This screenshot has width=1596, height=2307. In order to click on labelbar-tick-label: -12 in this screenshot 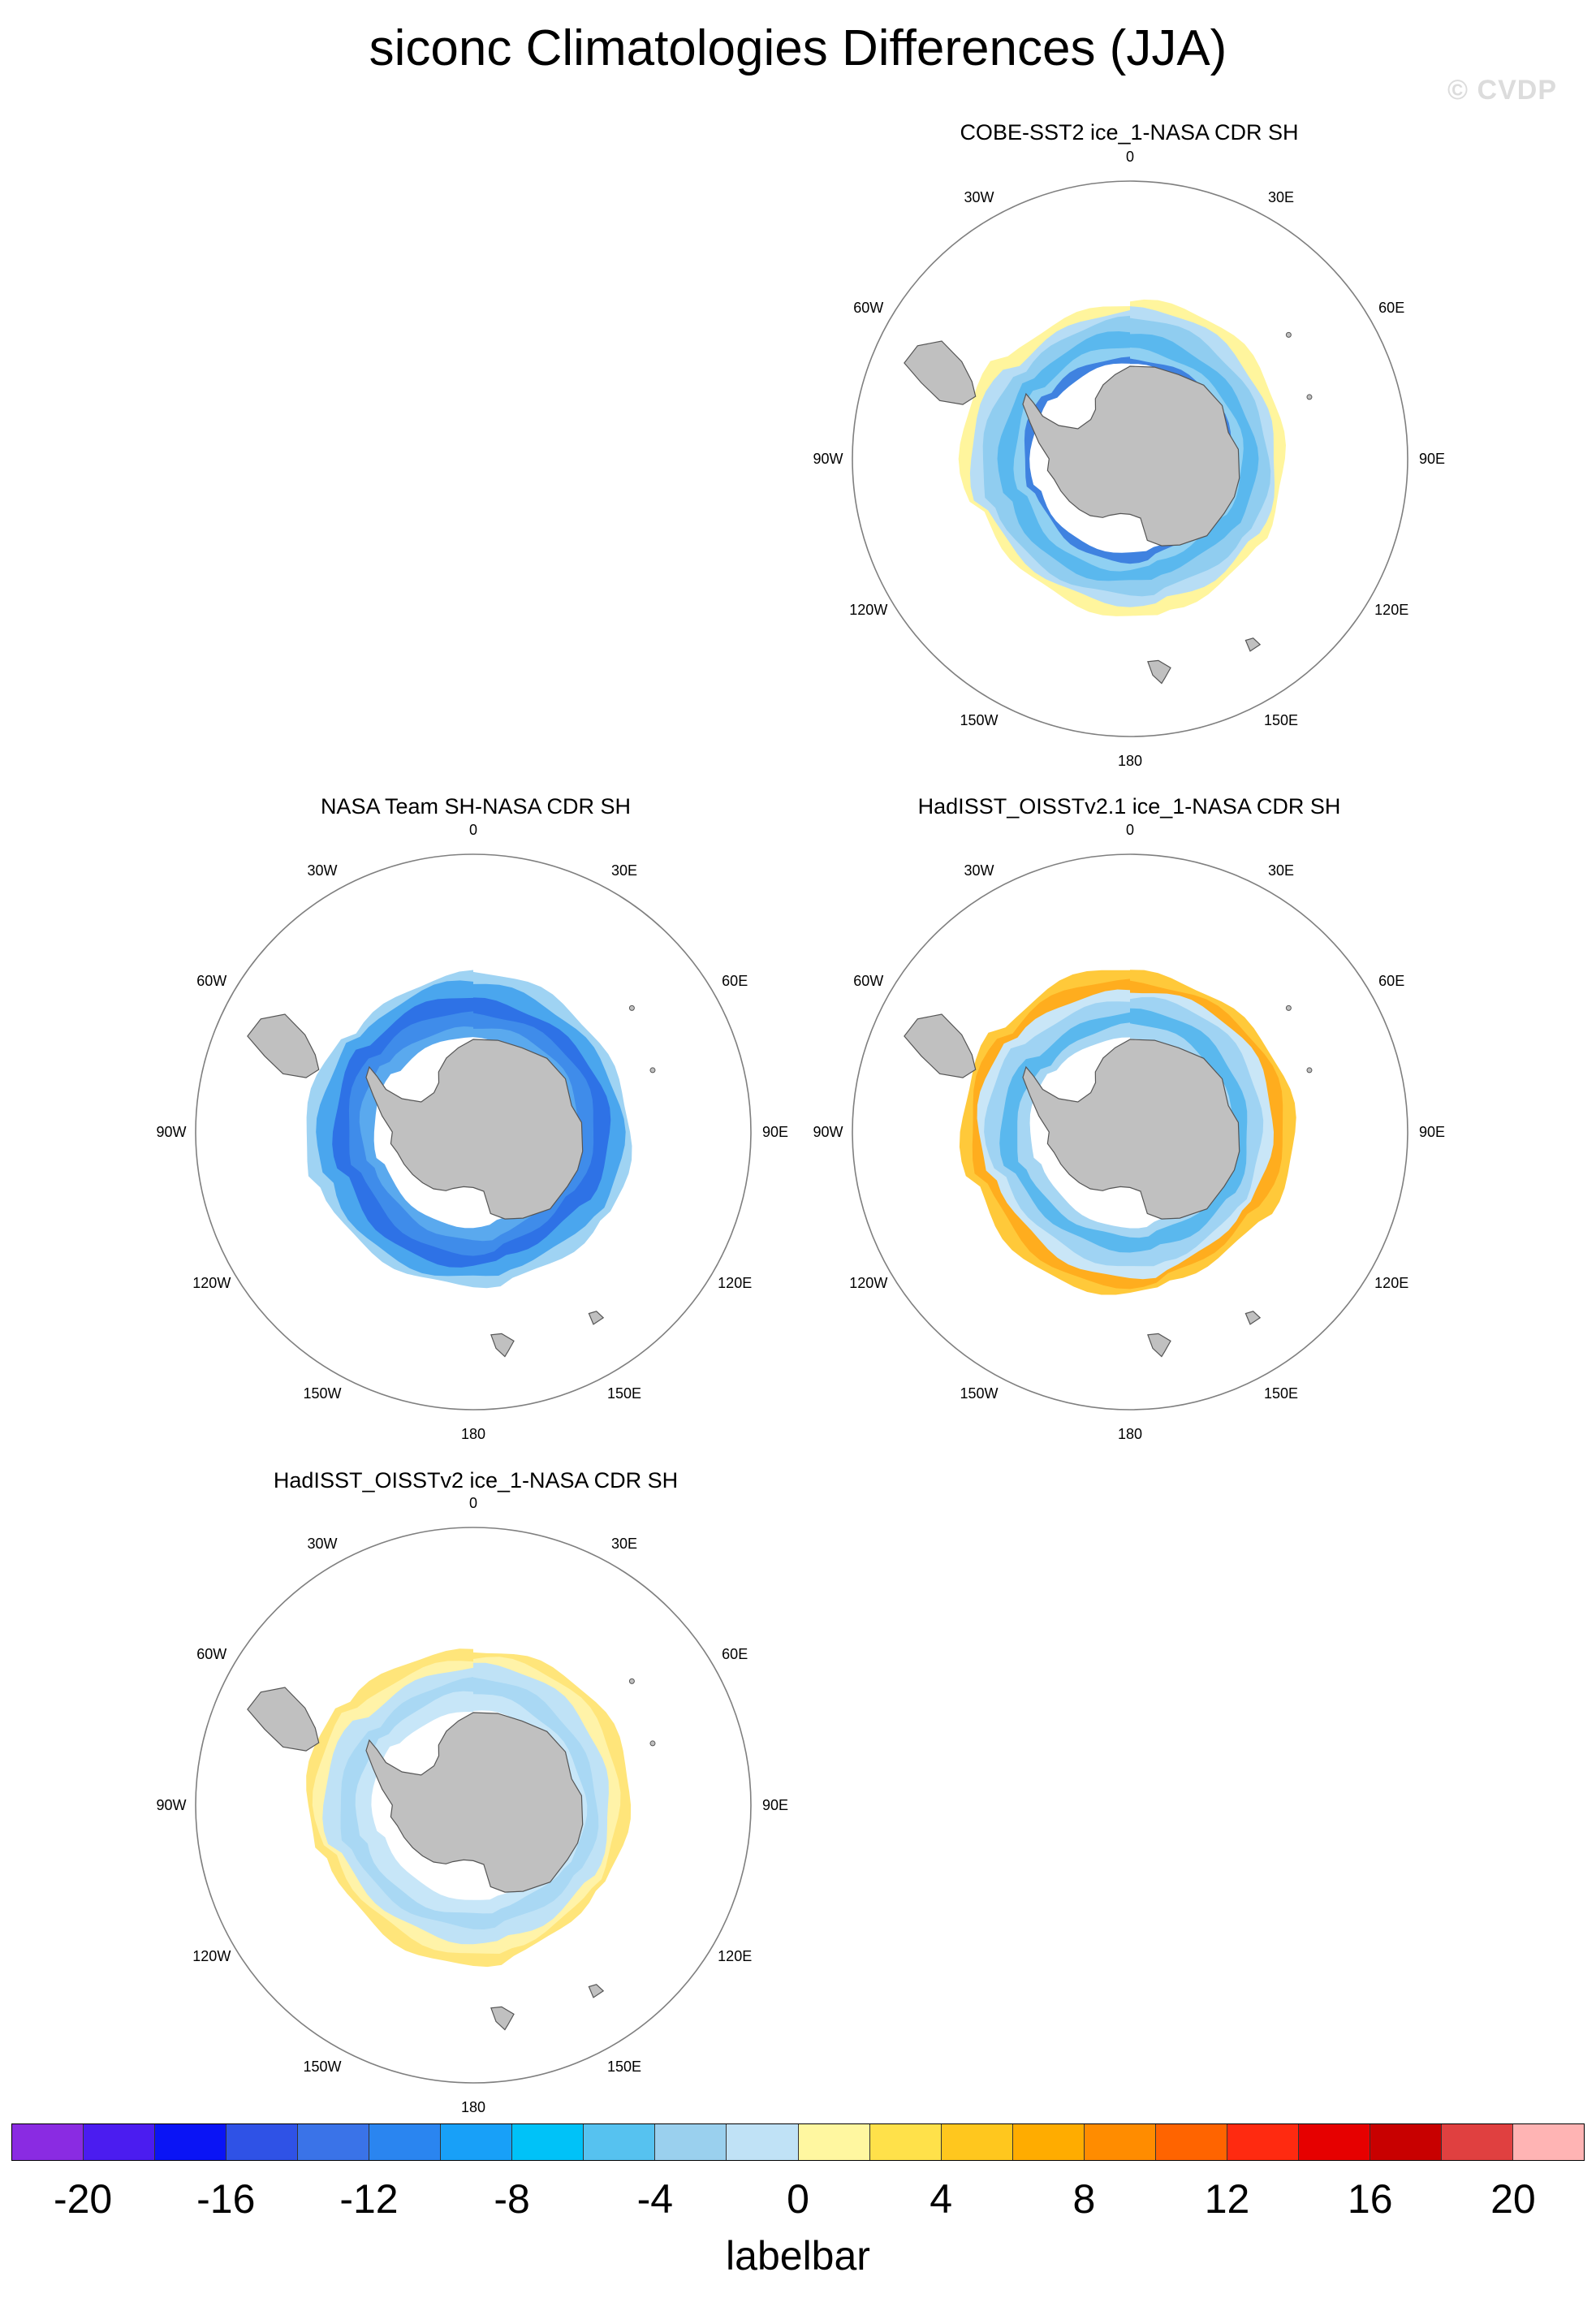, I will do `click(369, 2199)`.